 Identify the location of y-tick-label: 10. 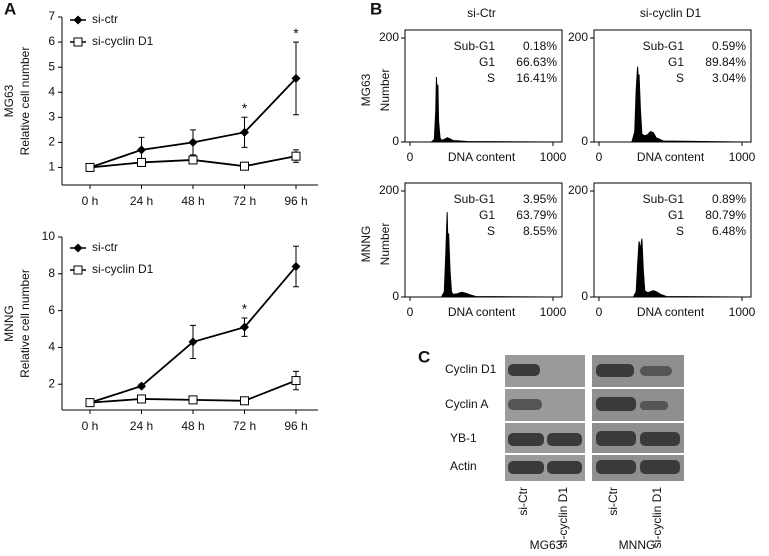
(49, 236).